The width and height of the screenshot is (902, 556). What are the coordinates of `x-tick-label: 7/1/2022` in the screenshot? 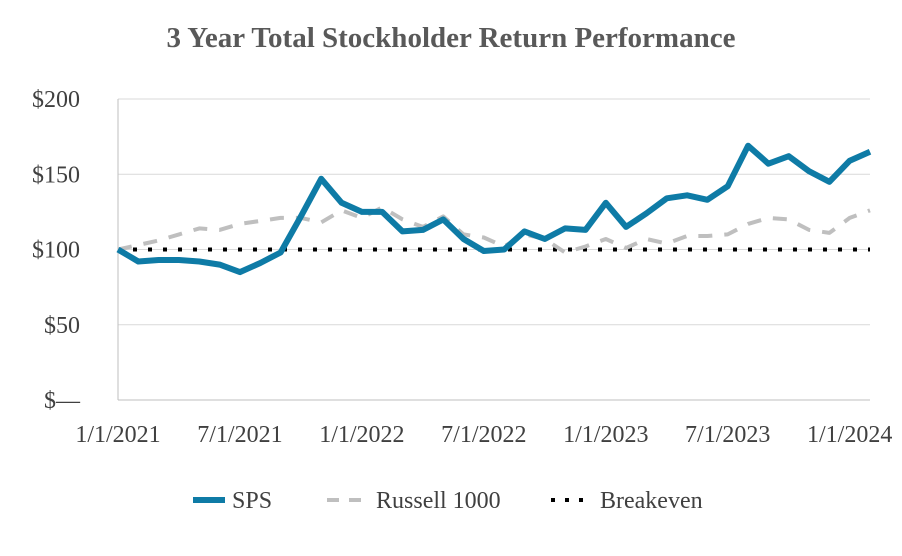 It's located at (483, 435).